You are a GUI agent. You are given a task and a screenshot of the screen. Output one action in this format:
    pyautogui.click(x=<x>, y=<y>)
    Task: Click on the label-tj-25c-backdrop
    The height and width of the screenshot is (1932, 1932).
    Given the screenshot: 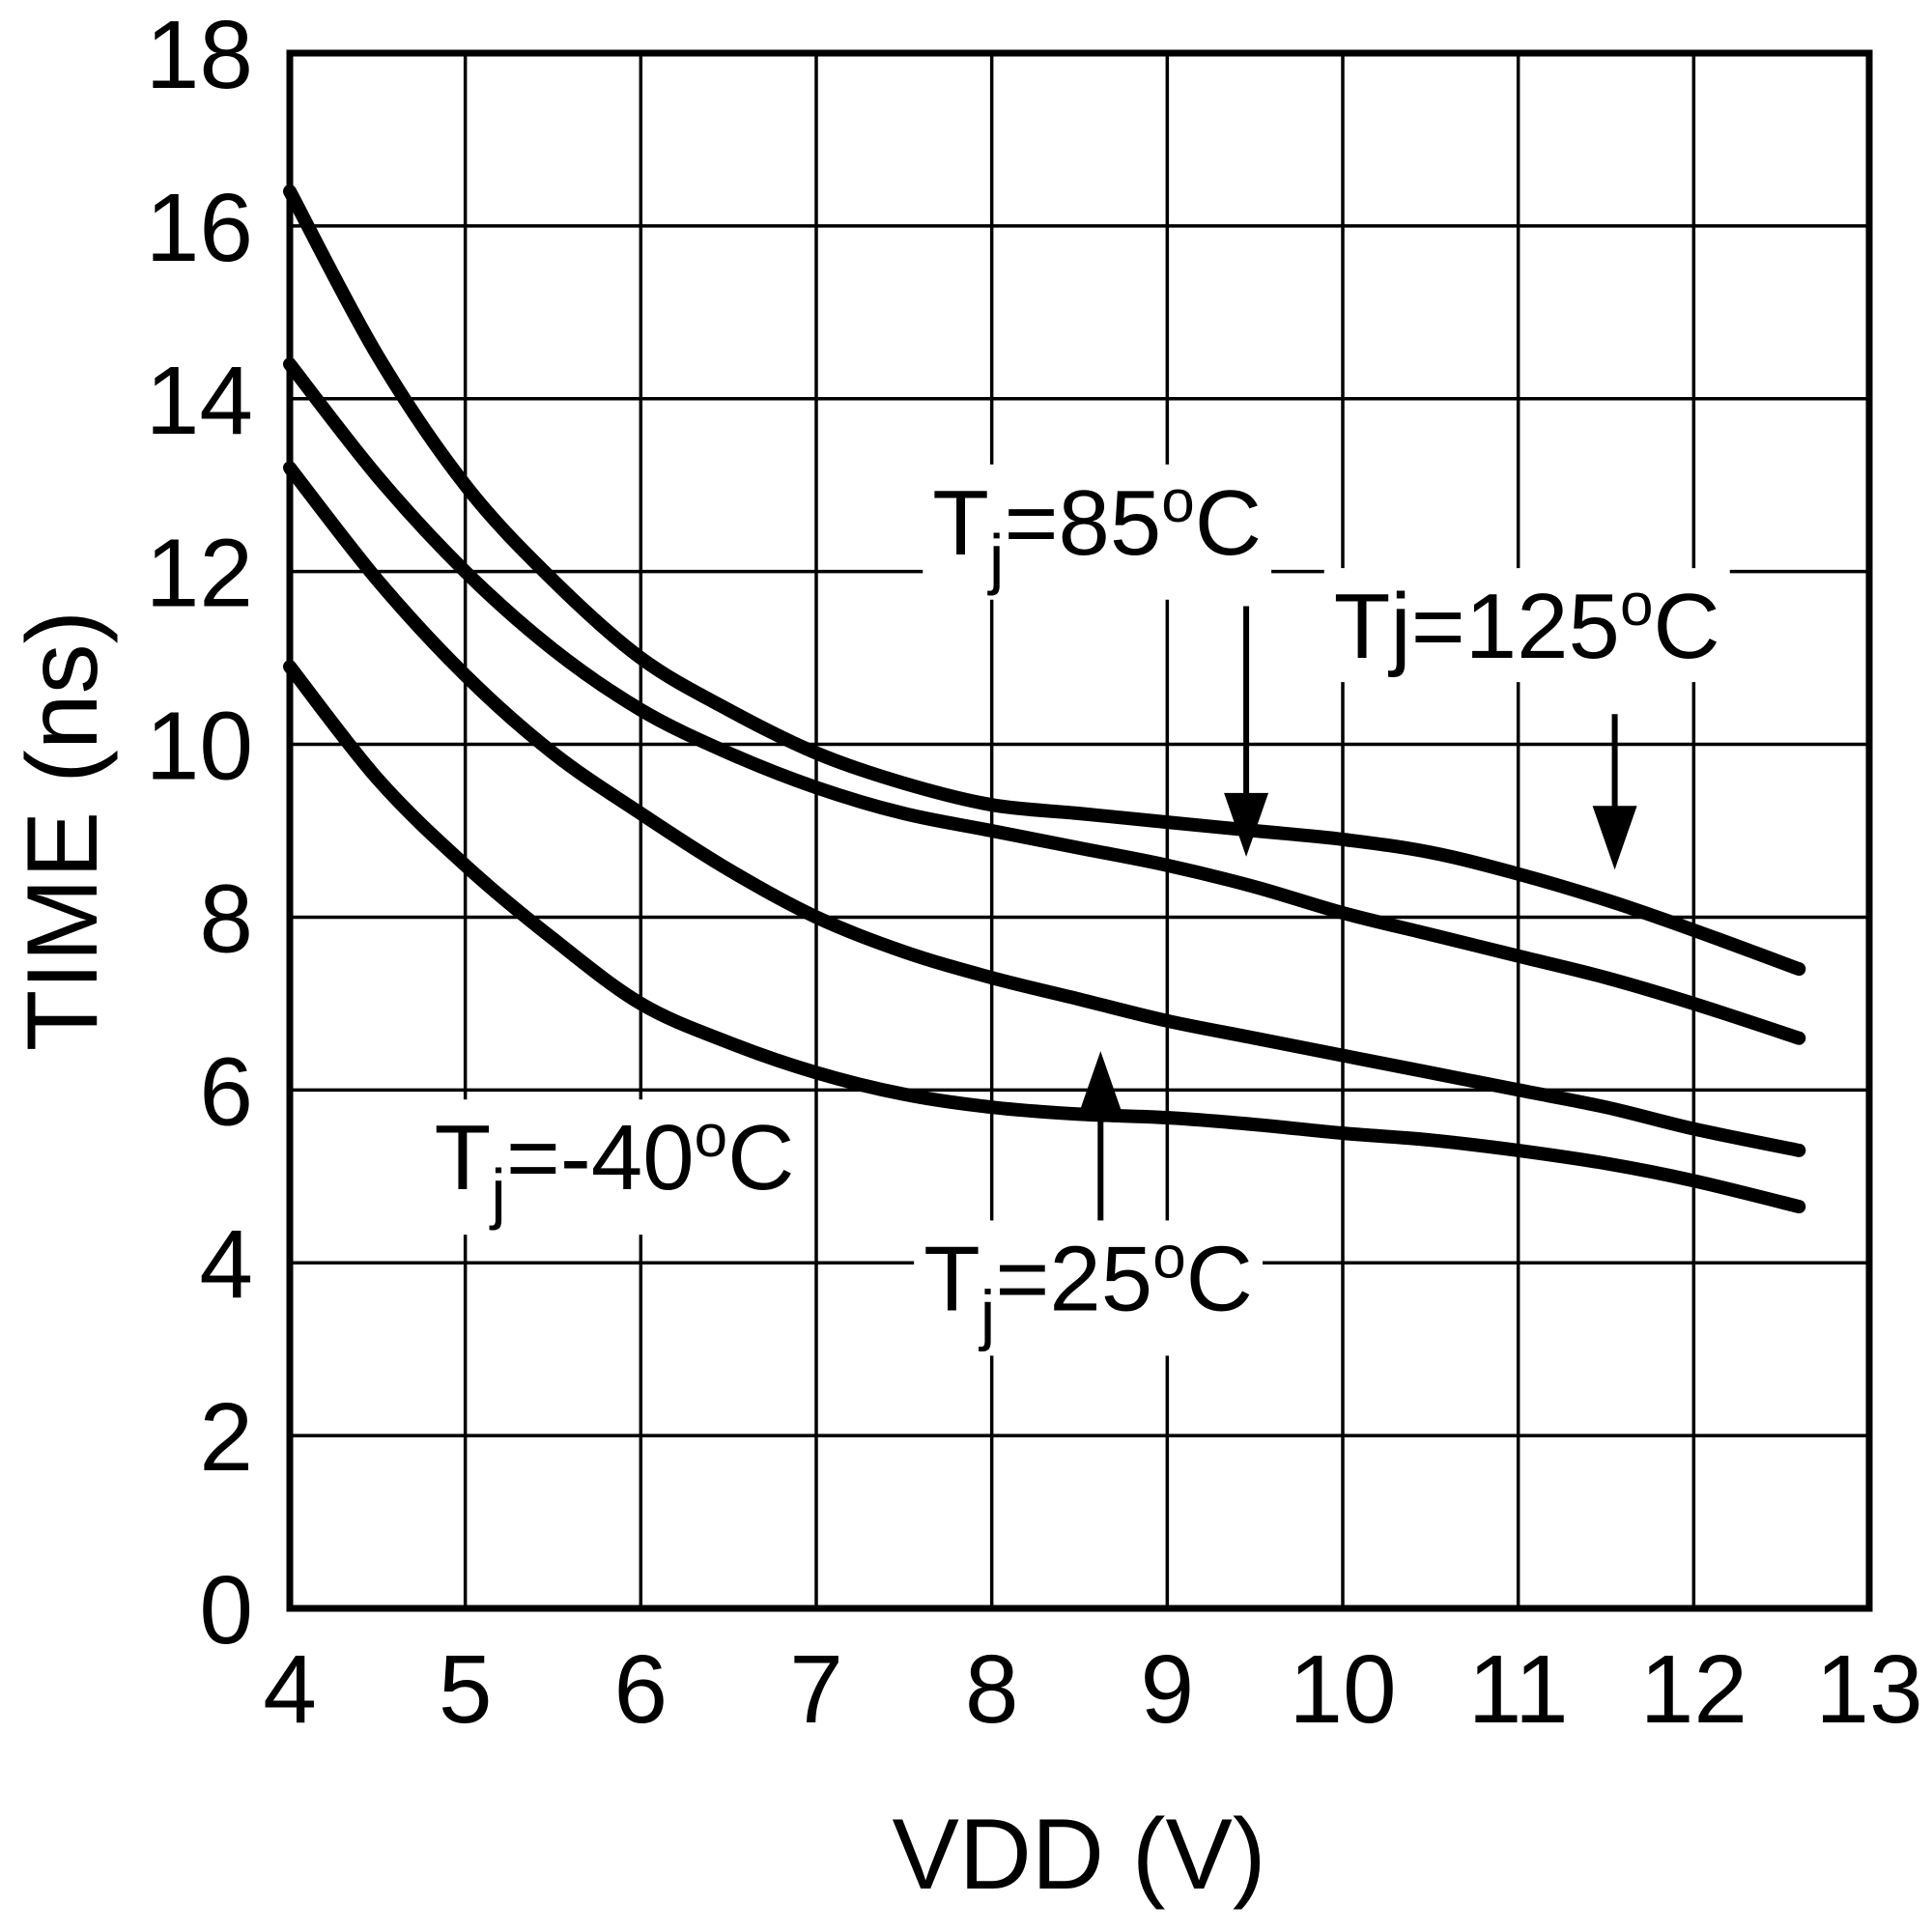 What is the action you would take?
    pyautogui.click(x=1089, y=1288)
    